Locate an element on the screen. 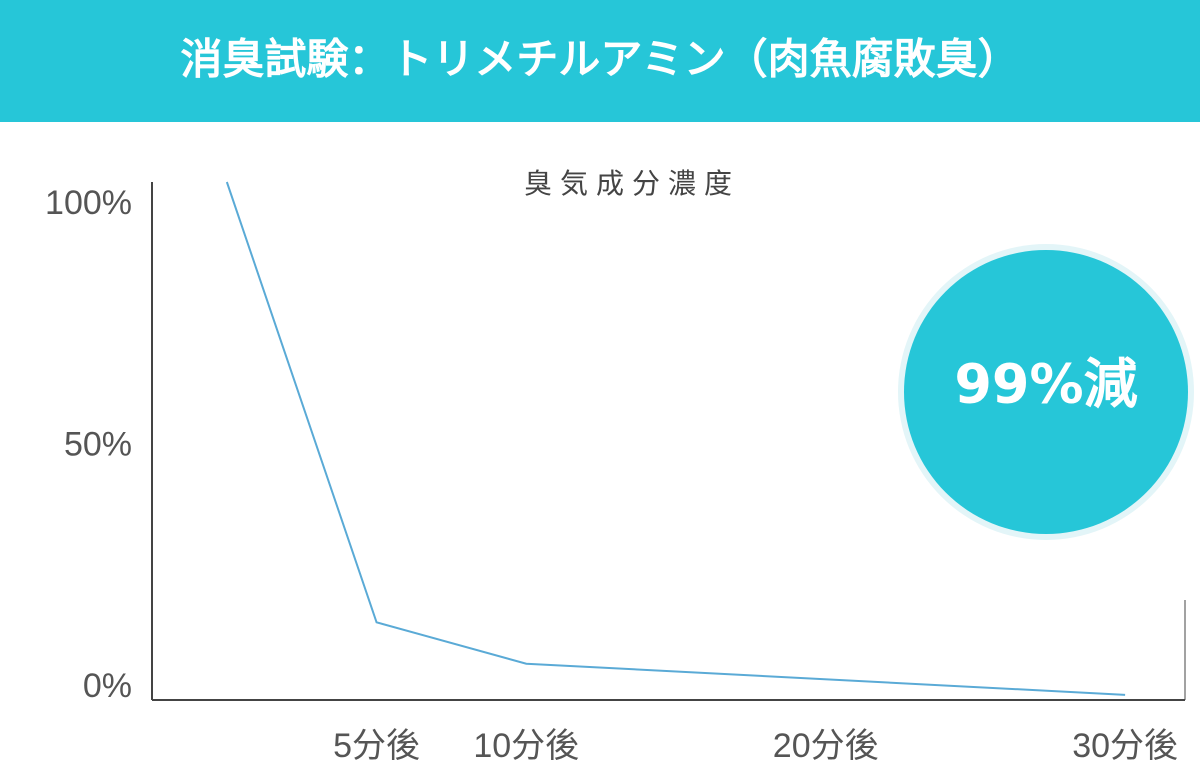 This screenshot has height=783, width=1200. badge is located at coordinates (1046, 392).